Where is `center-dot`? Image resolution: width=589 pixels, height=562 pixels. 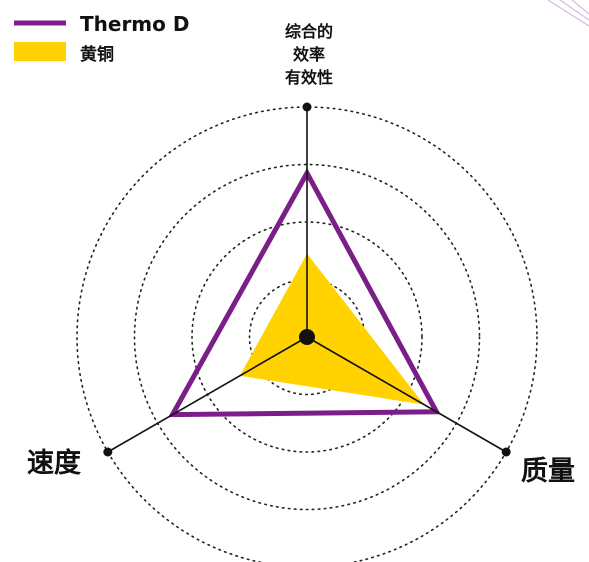 center-dot is located at coordinates (307, 337).